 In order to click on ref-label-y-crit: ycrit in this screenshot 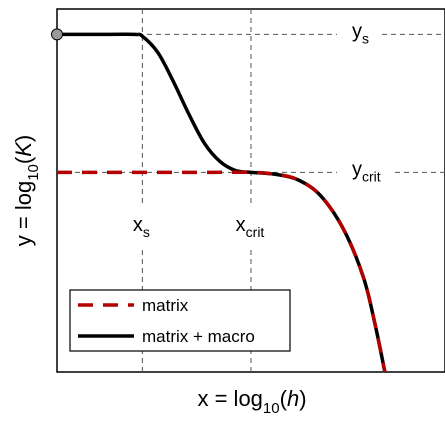, I will do `click(366, 171)`.